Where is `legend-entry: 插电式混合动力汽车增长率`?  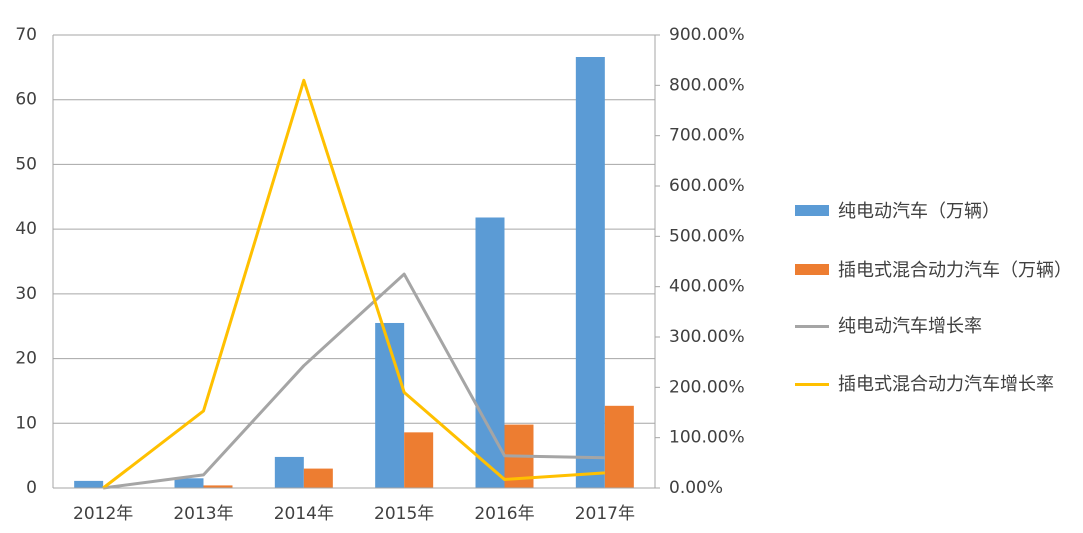
legend-entry: 插电式混合动力汽车增长率 is located at coordinates (935, 384).